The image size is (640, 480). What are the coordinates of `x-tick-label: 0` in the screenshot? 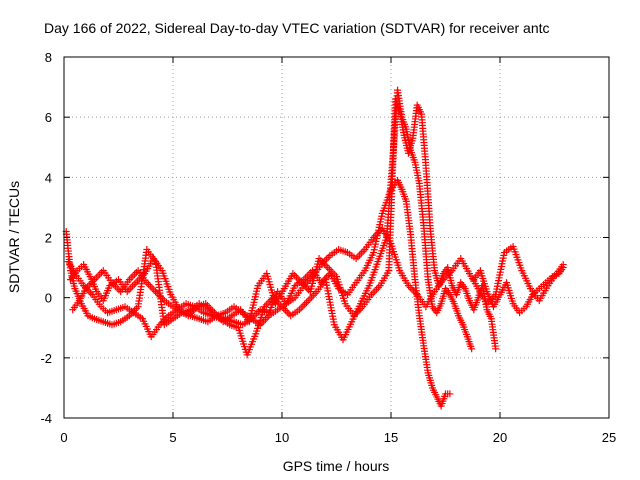 It's located at (63, 437).